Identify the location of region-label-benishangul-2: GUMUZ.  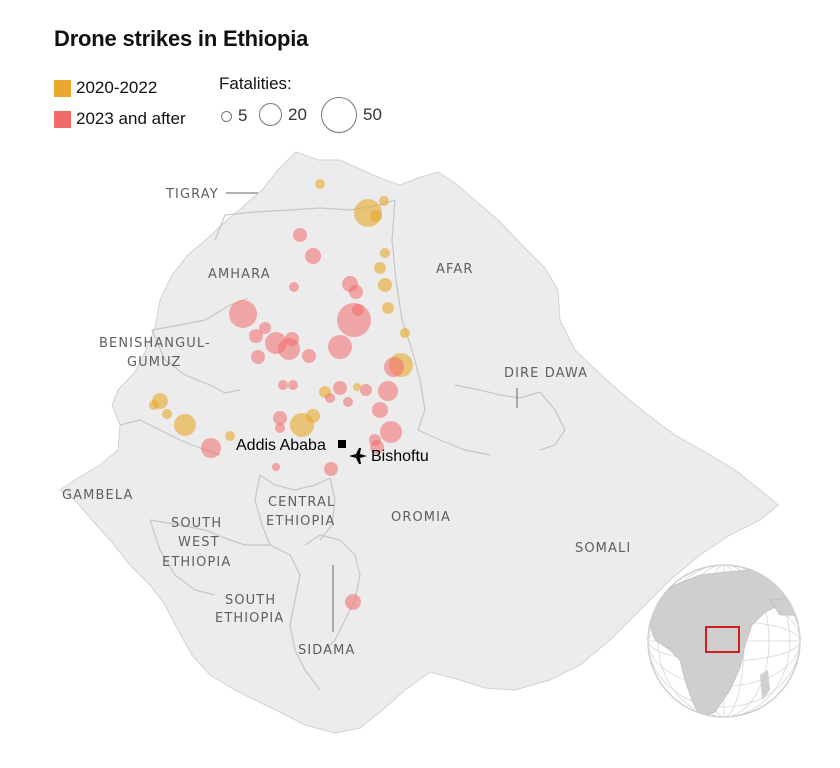
(154, 362).